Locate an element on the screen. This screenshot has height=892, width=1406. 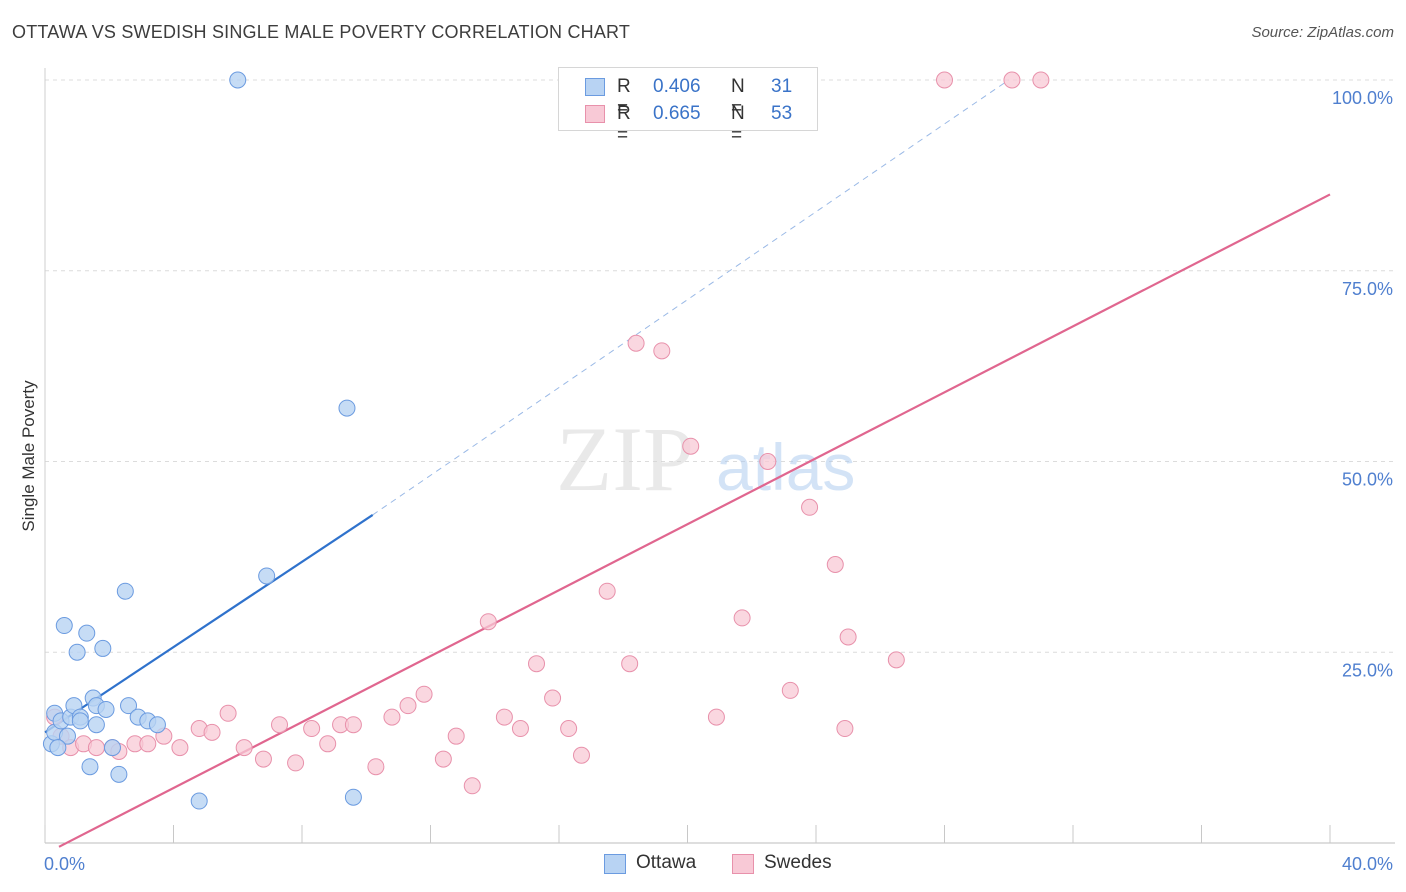
y-tick-label: 25.0% is located at coordinates (1367, 670).